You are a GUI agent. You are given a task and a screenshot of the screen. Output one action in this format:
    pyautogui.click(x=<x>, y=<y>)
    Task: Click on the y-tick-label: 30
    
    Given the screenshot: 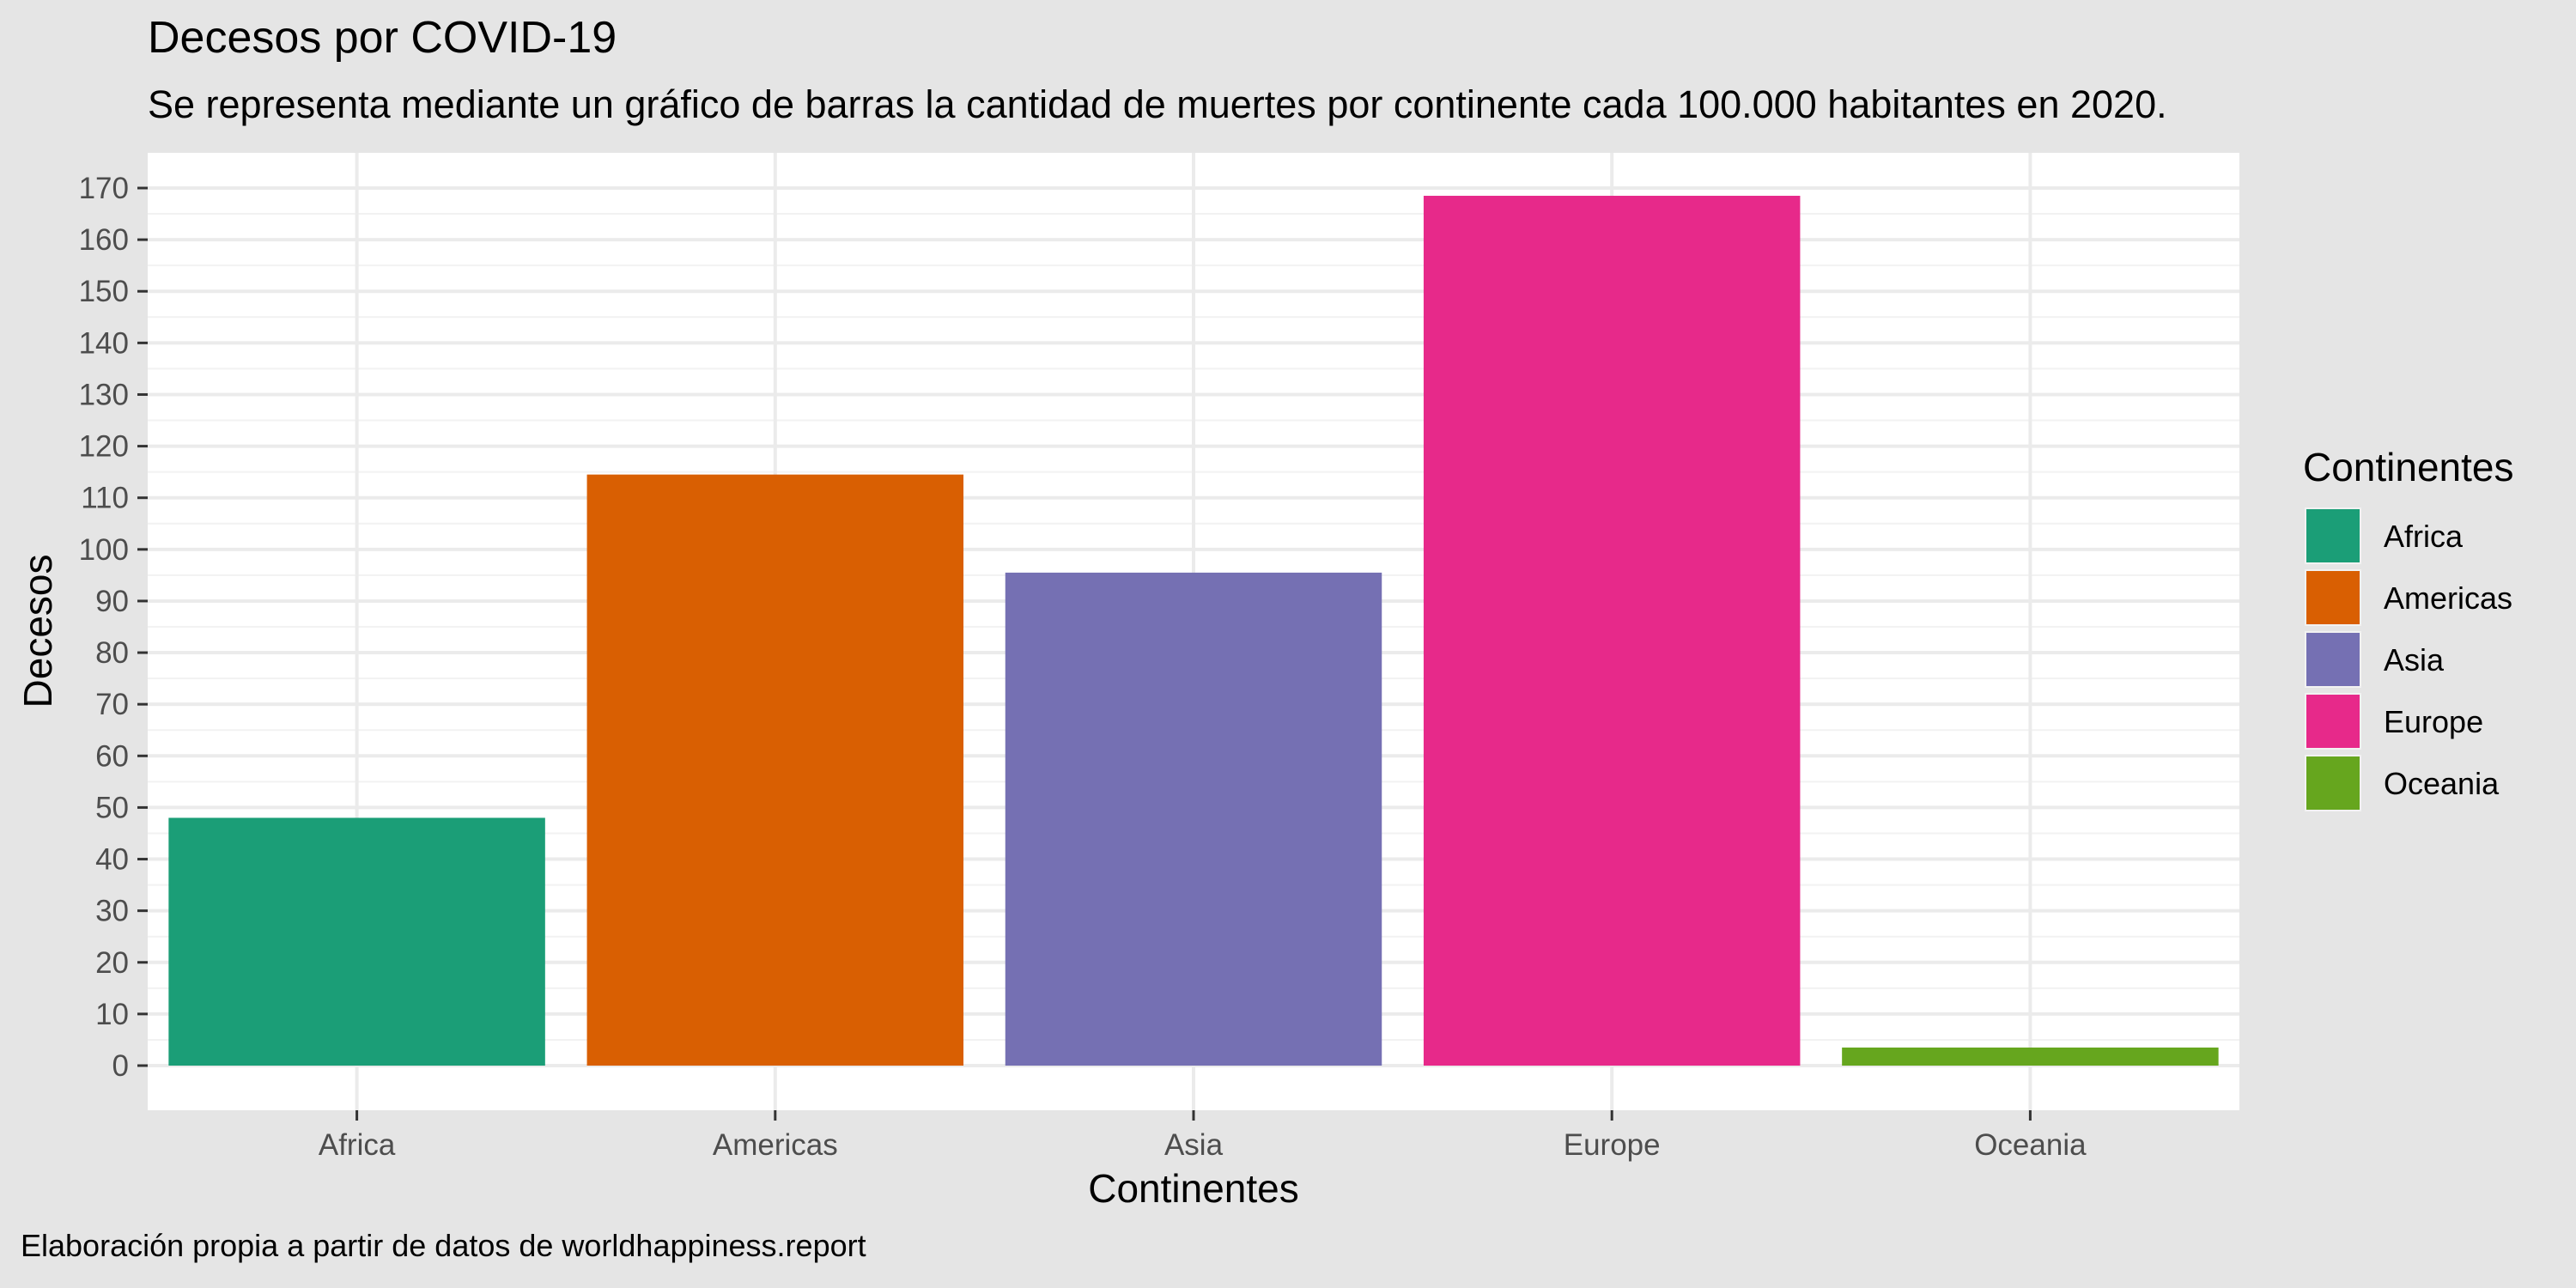 What is the action you would take?
    pyautogui.click(x=112, y=911)
    